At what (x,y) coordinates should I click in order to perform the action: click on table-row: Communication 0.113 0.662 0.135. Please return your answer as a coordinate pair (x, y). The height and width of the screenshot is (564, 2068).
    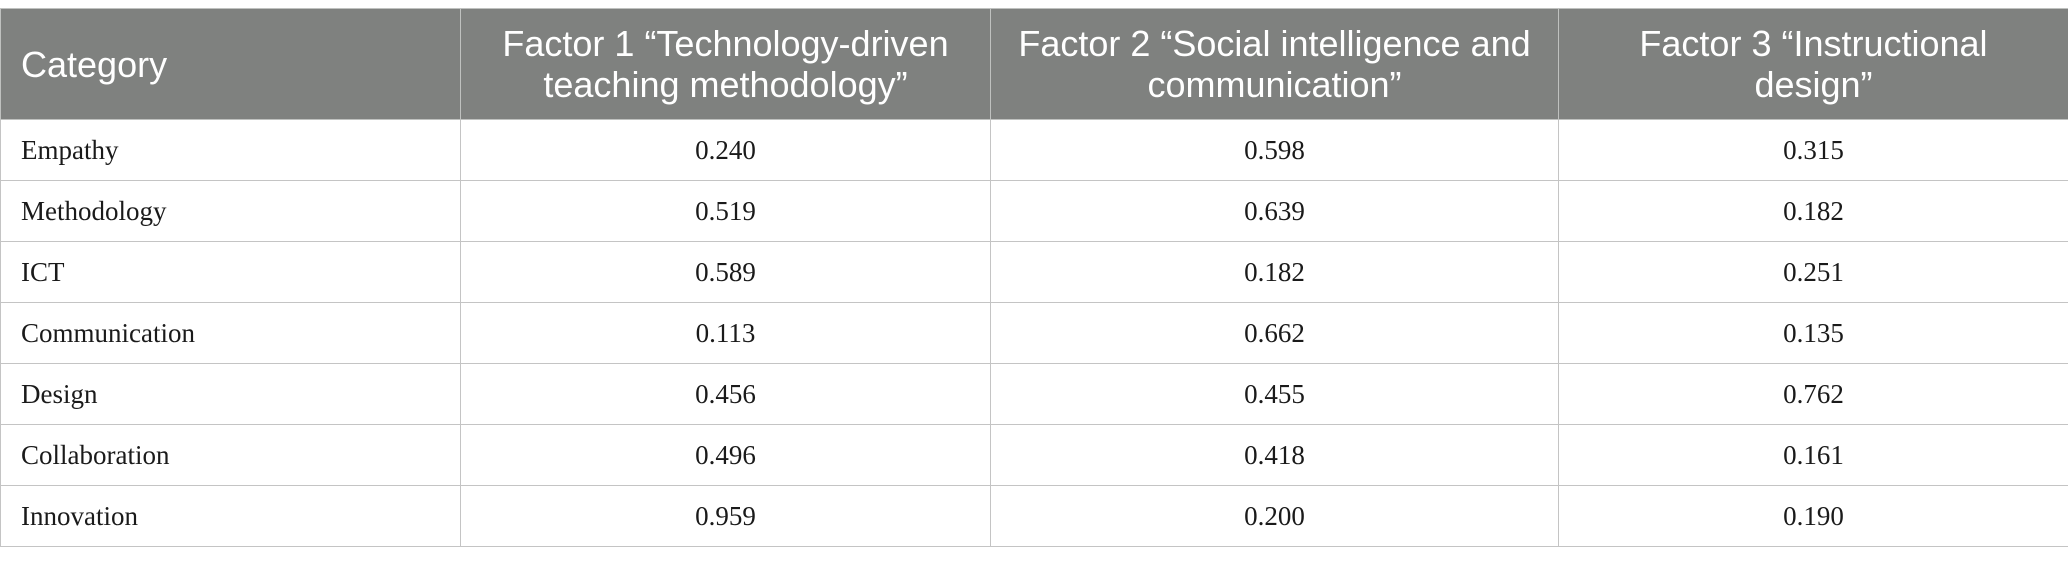
    Looking at the image, I should click on (1034, 333).